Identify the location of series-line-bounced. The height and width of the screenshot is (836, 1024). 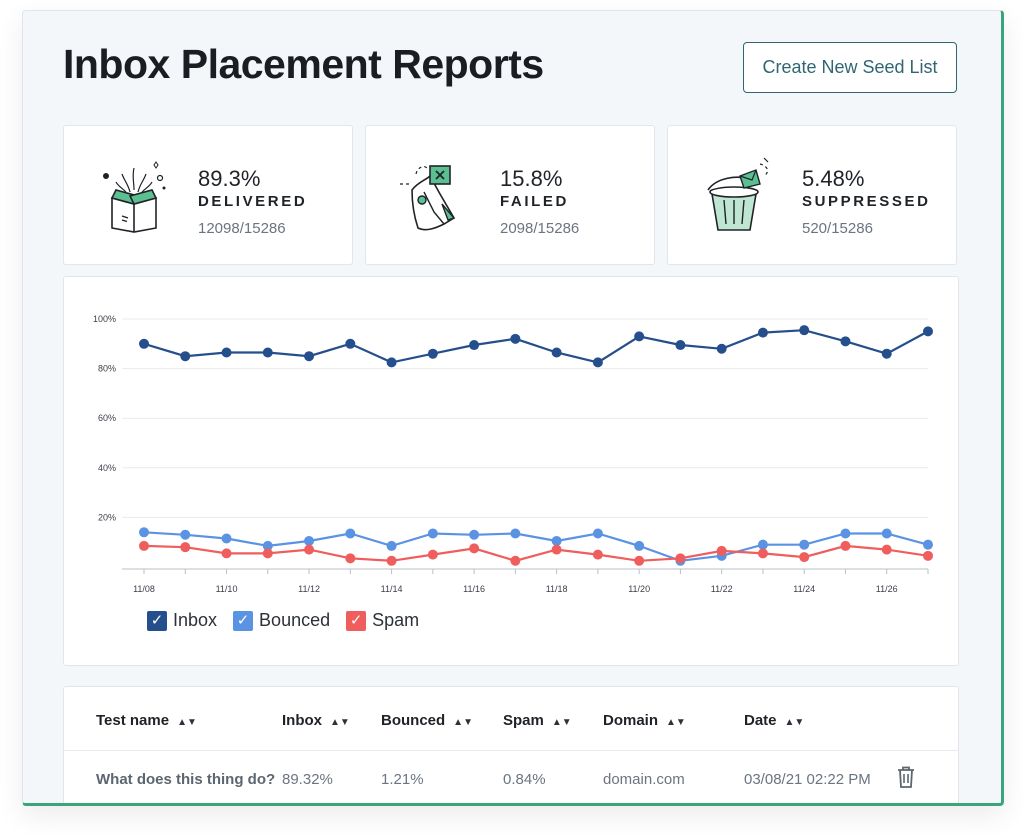
(536, 546).